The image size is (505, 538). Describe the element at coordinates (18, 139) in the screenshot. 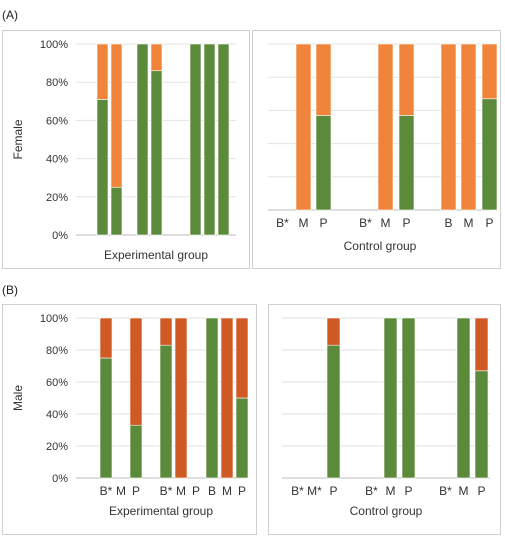

I see `y-axis-title: Female` at that location.